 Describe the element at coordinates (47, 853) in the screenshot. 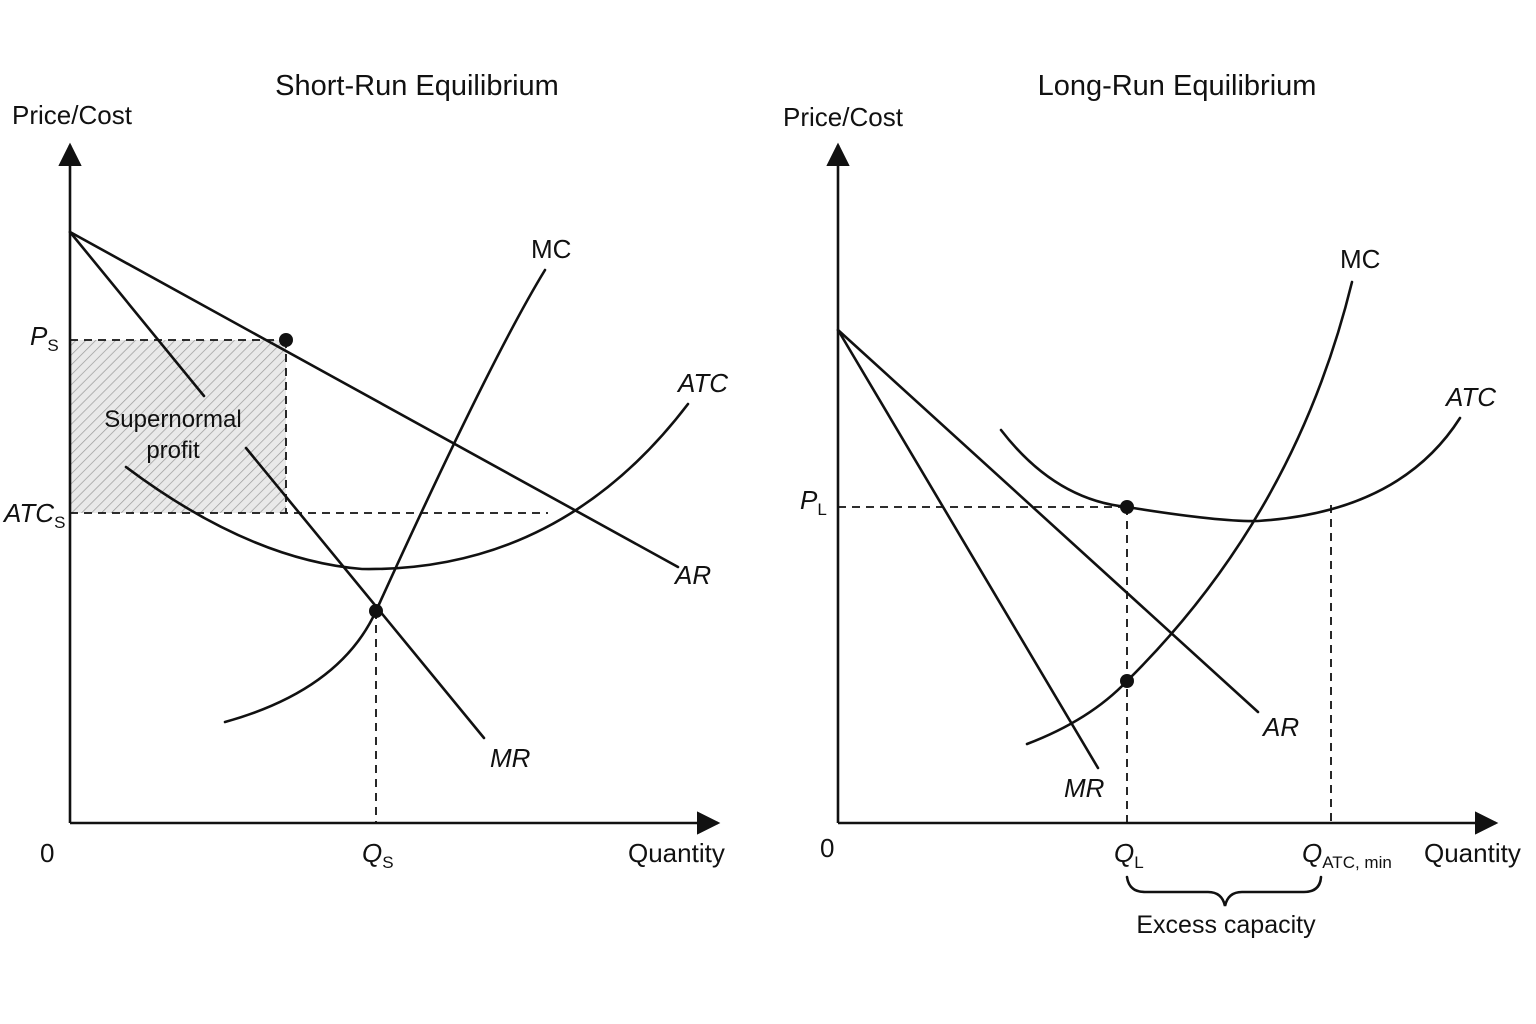

I see `short-run-origin-label: 0` at that location.